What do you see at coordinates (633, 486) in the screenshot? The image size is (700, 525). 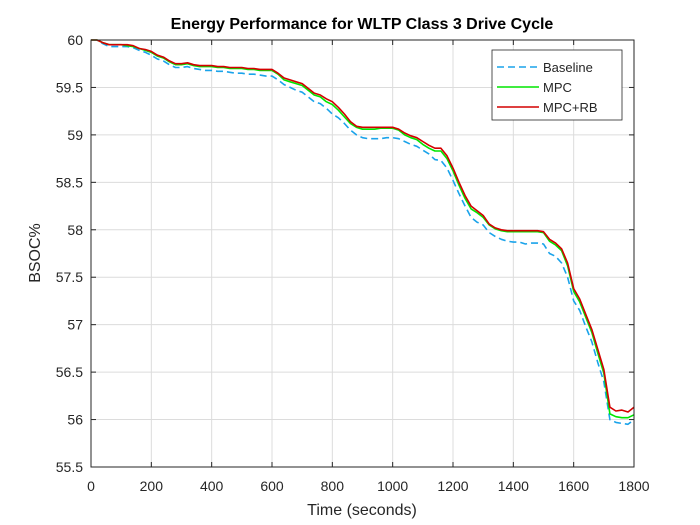 I see `x-tick-label: 1800` at bounding box center [633, 486].